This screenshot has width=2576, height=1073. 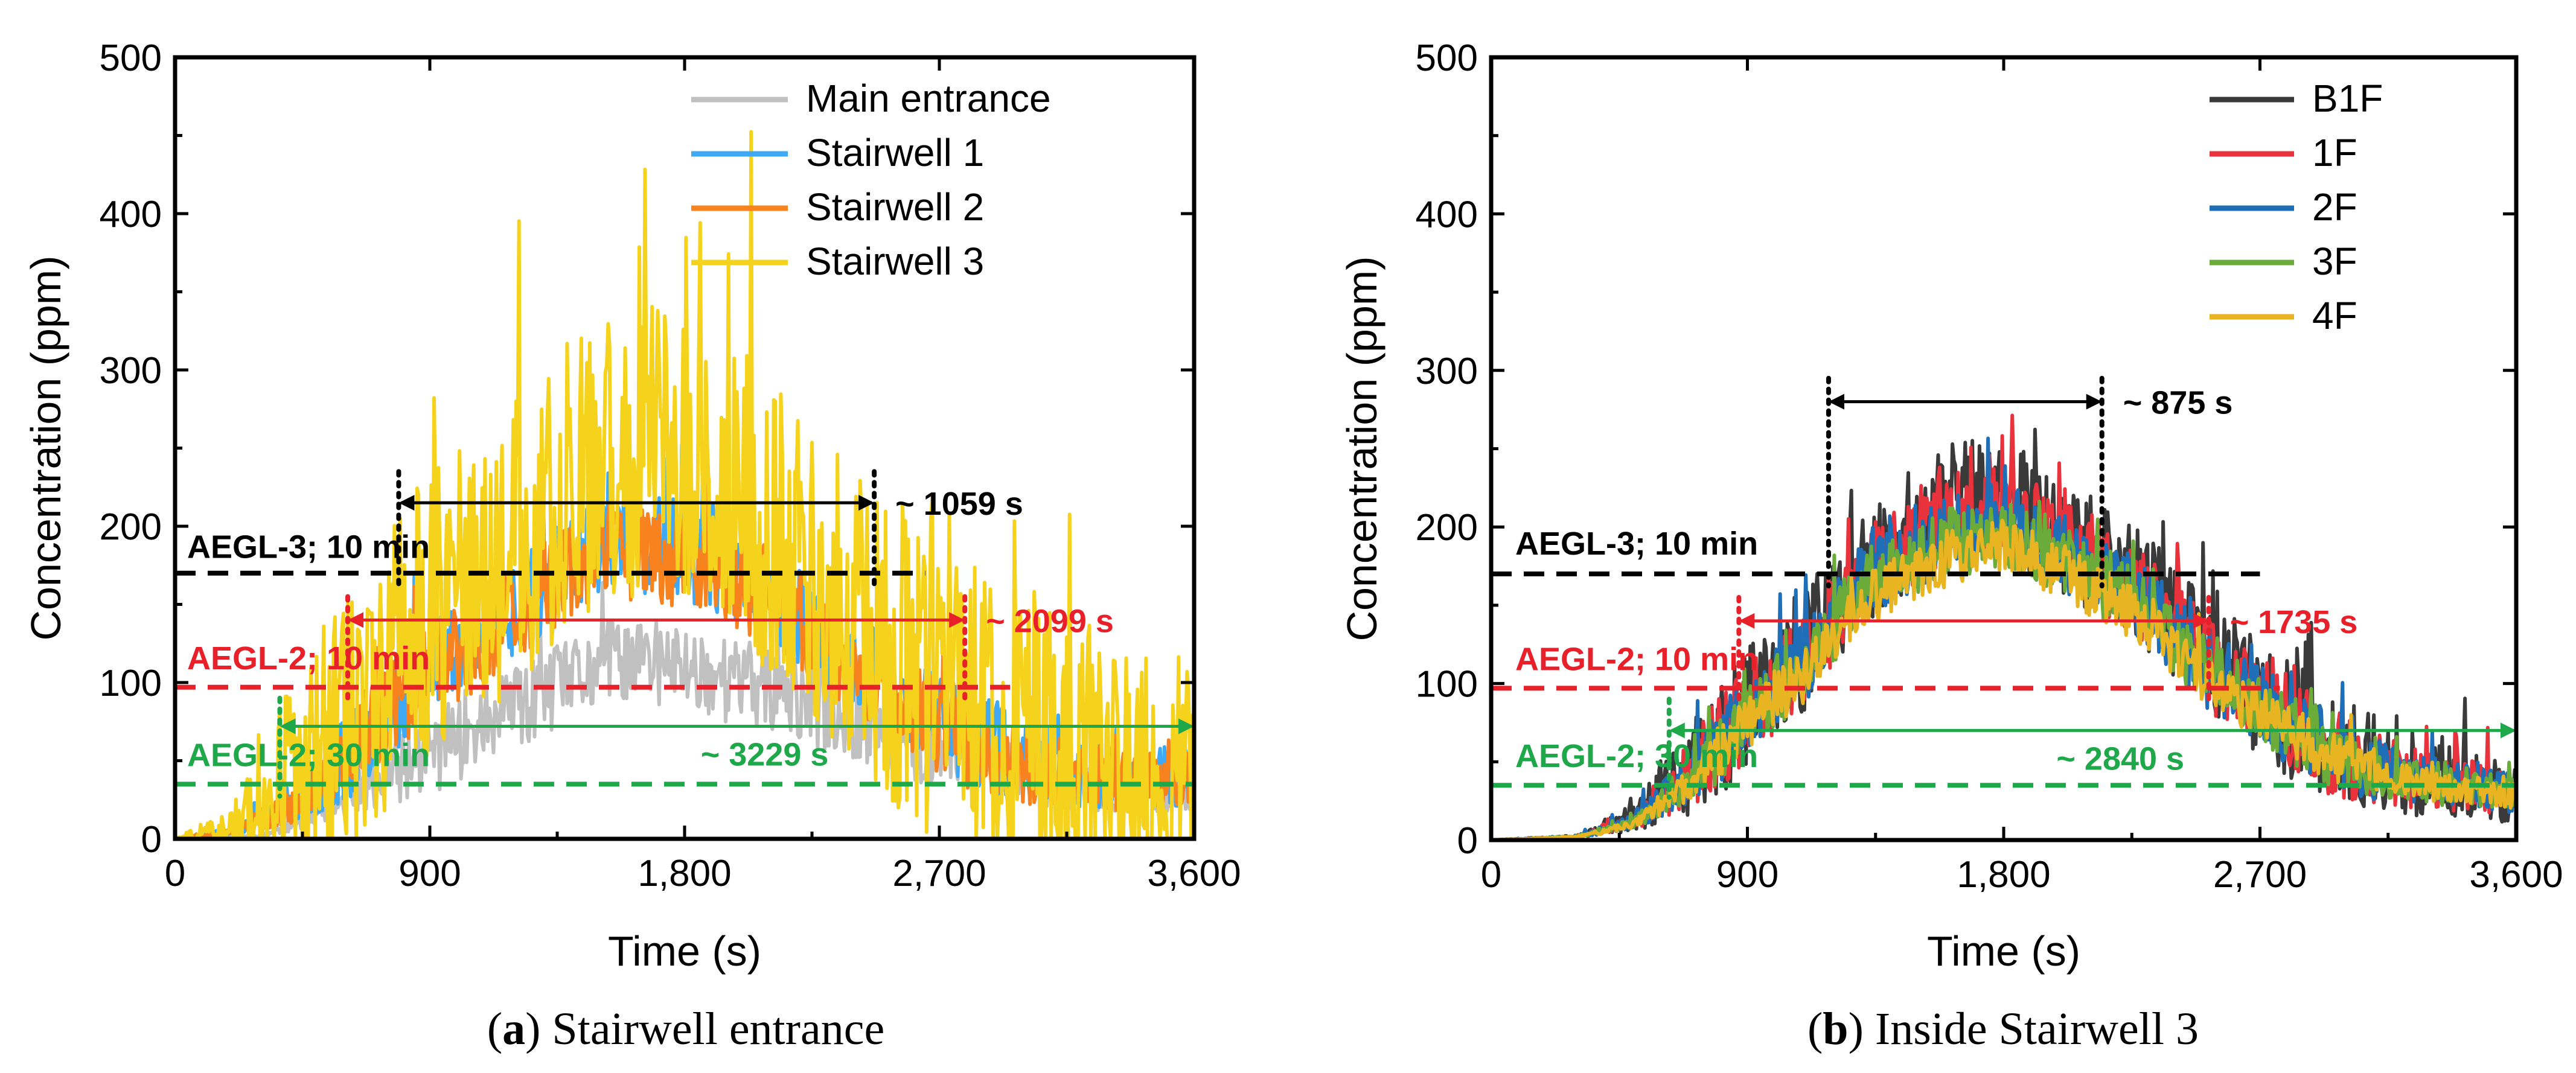 I want to click on caption-letter: b, so click(x=1835, y=1029).